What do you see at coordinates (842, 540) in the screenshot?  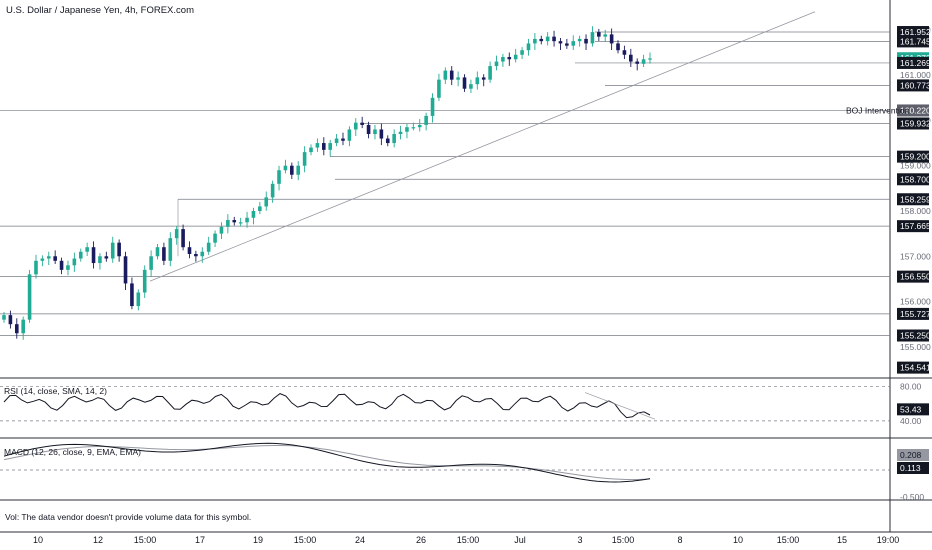 I see `time-tick: 15` at bounding box center [842, 540].